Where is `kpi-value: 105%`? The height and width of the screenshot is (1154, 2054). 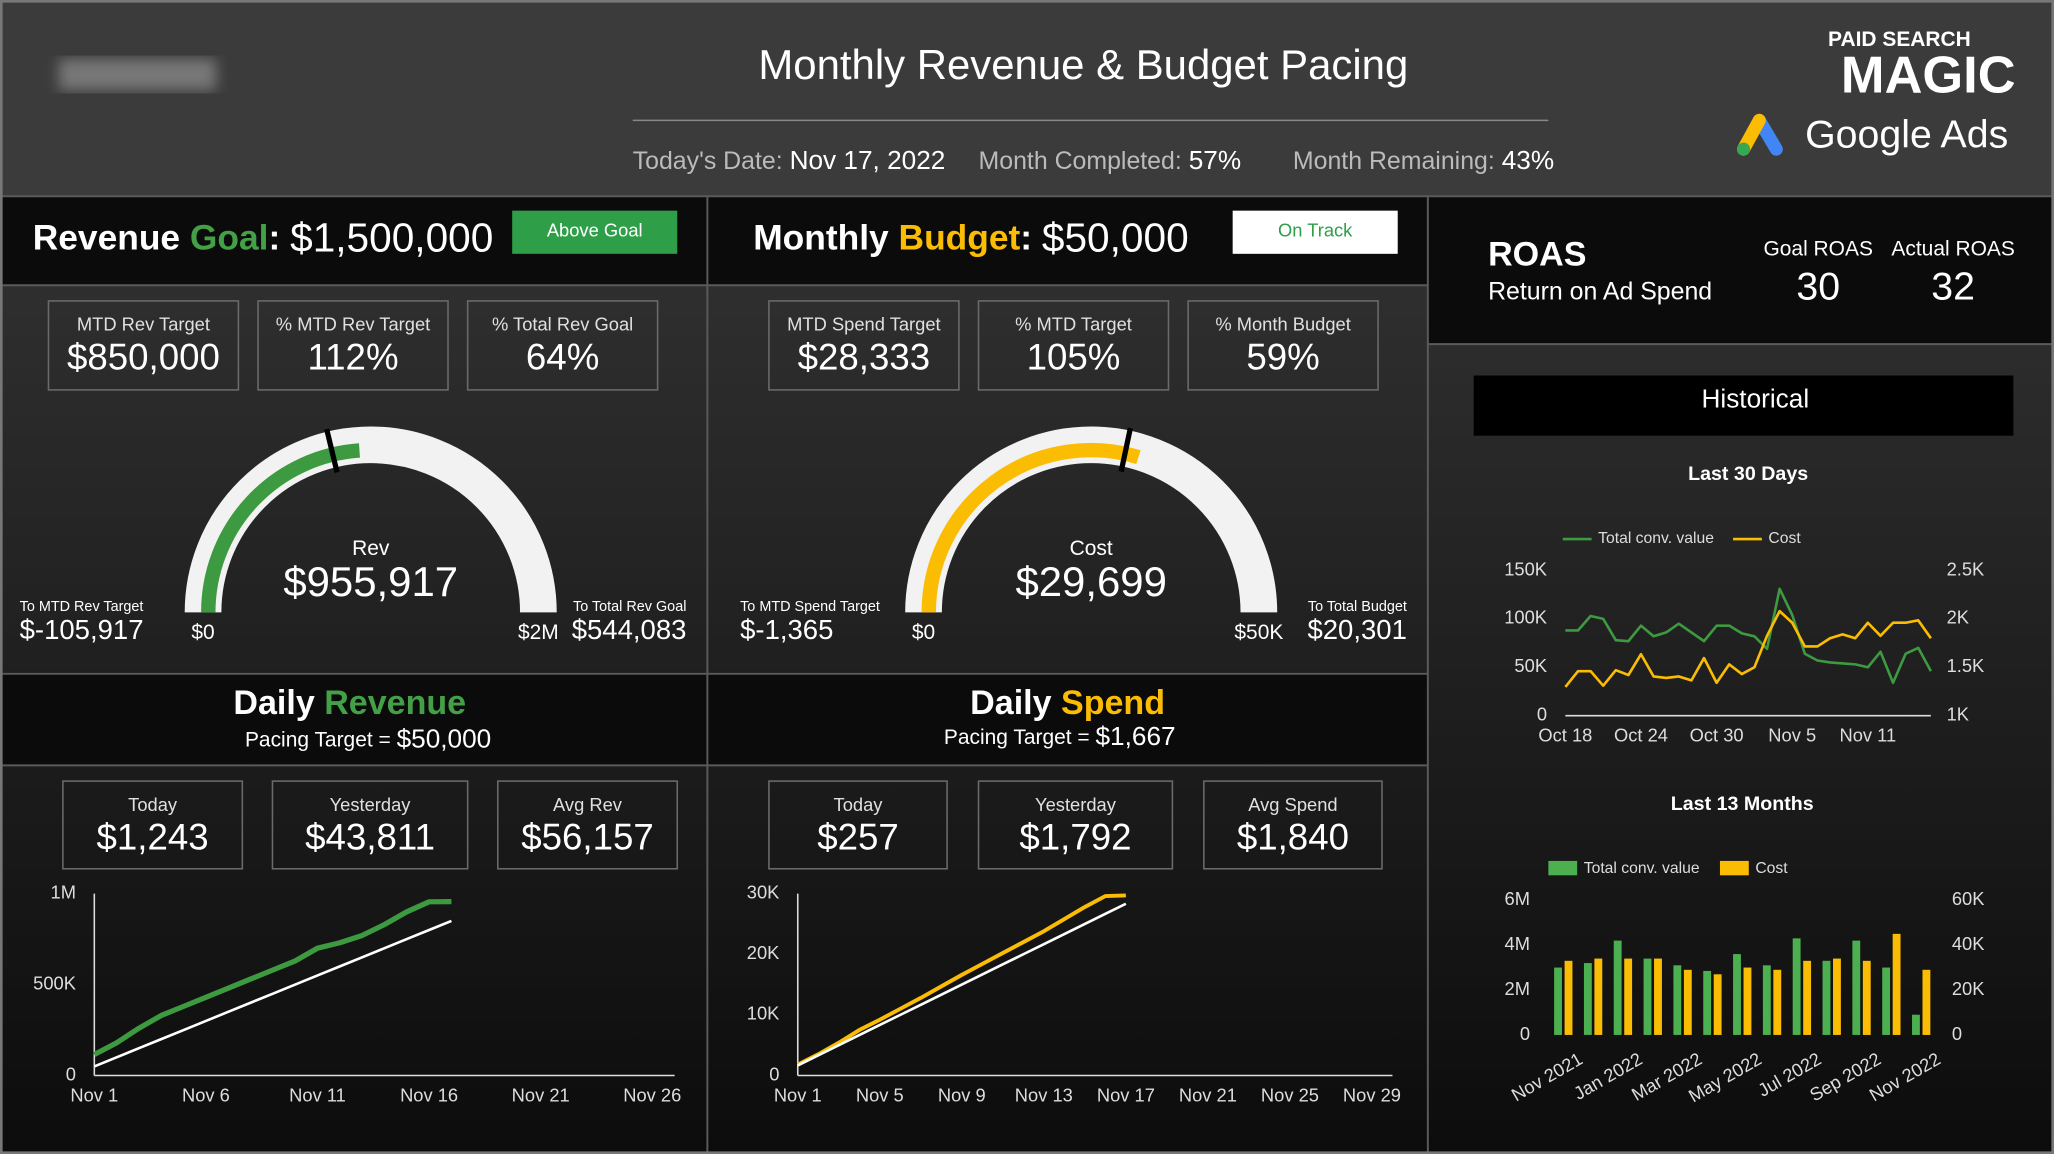 kpi-value: 105% is located at coordinates (1074, 357).